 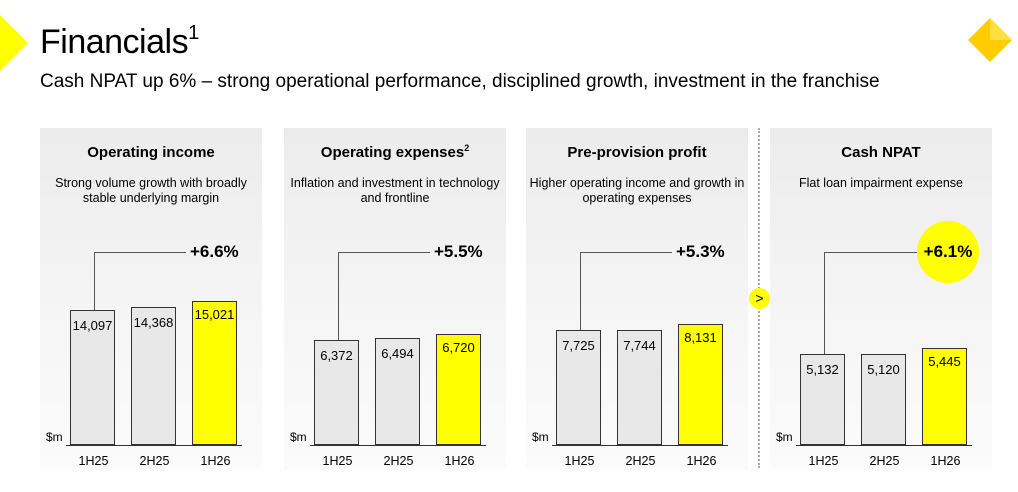 I want to click on bar: 6,494, so click(x=397, y=391).